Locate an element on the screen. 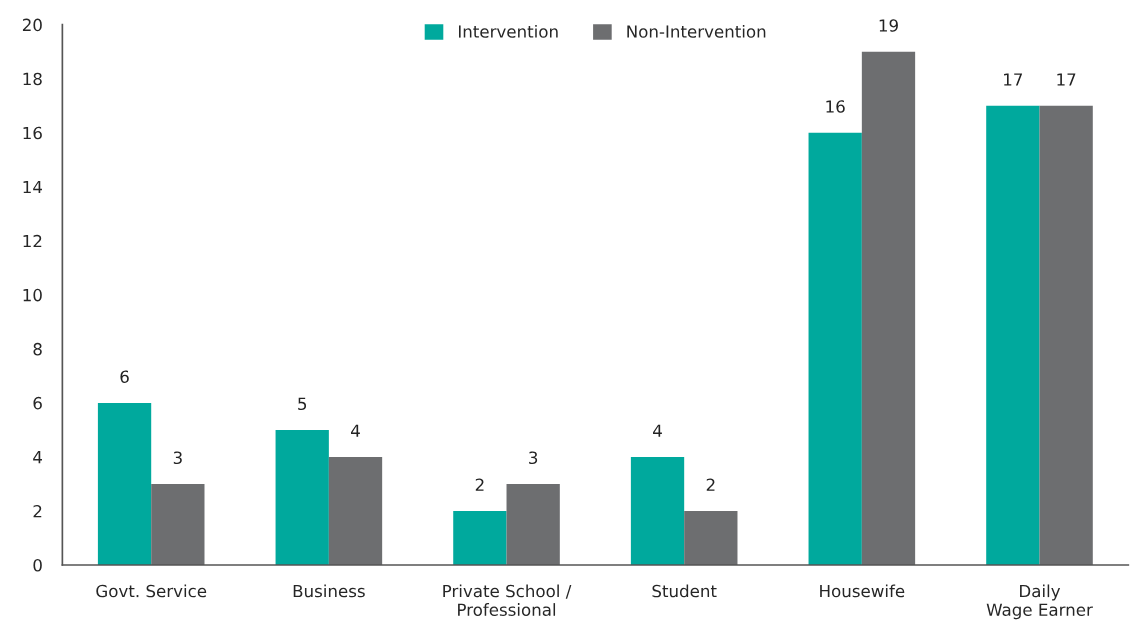 The image size is (1134, 632). y-tick-label: 6 is located at coordinates (37, 403).